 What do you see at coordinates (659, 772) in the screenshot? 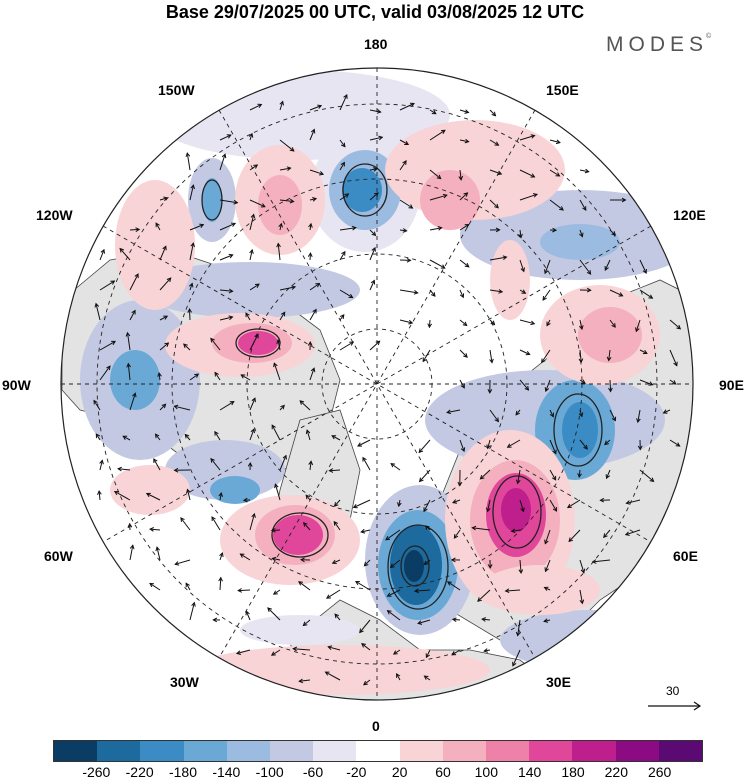
I see `colorbar-tick-label: 260` at bounding box center [659, 772].